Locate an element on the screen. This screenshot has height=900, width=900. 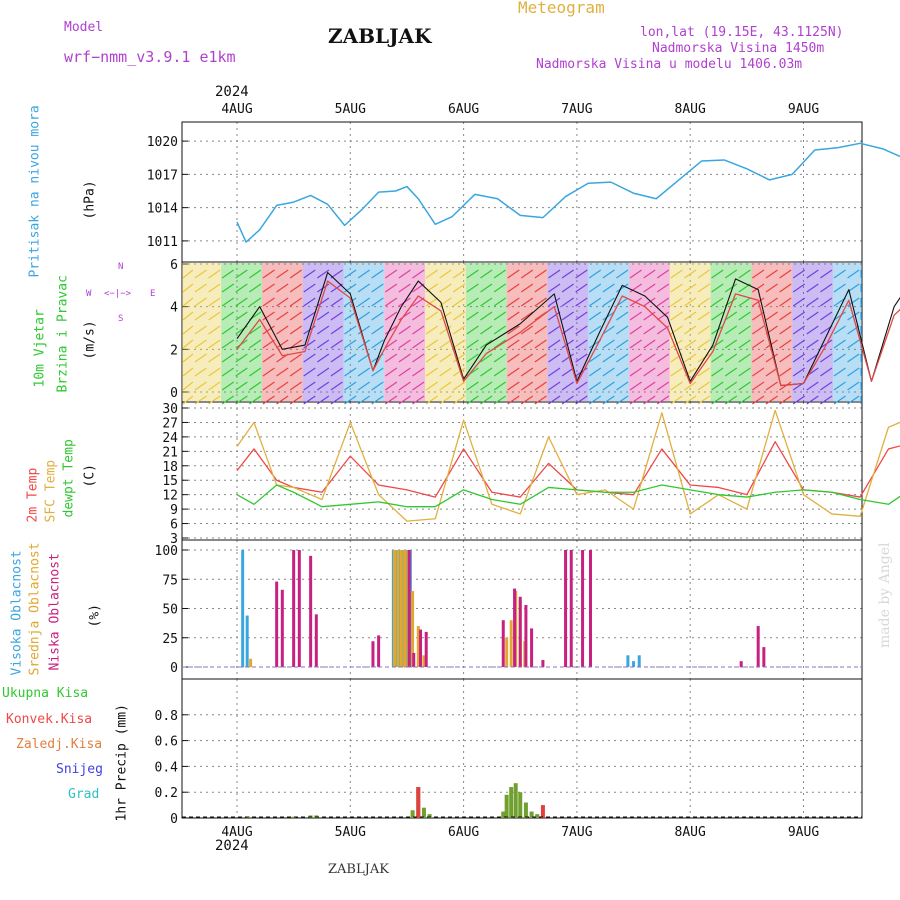
model-elevation-label: Nadmorska Visina u modelu 1406.03m is located at coordinates (669, 64).